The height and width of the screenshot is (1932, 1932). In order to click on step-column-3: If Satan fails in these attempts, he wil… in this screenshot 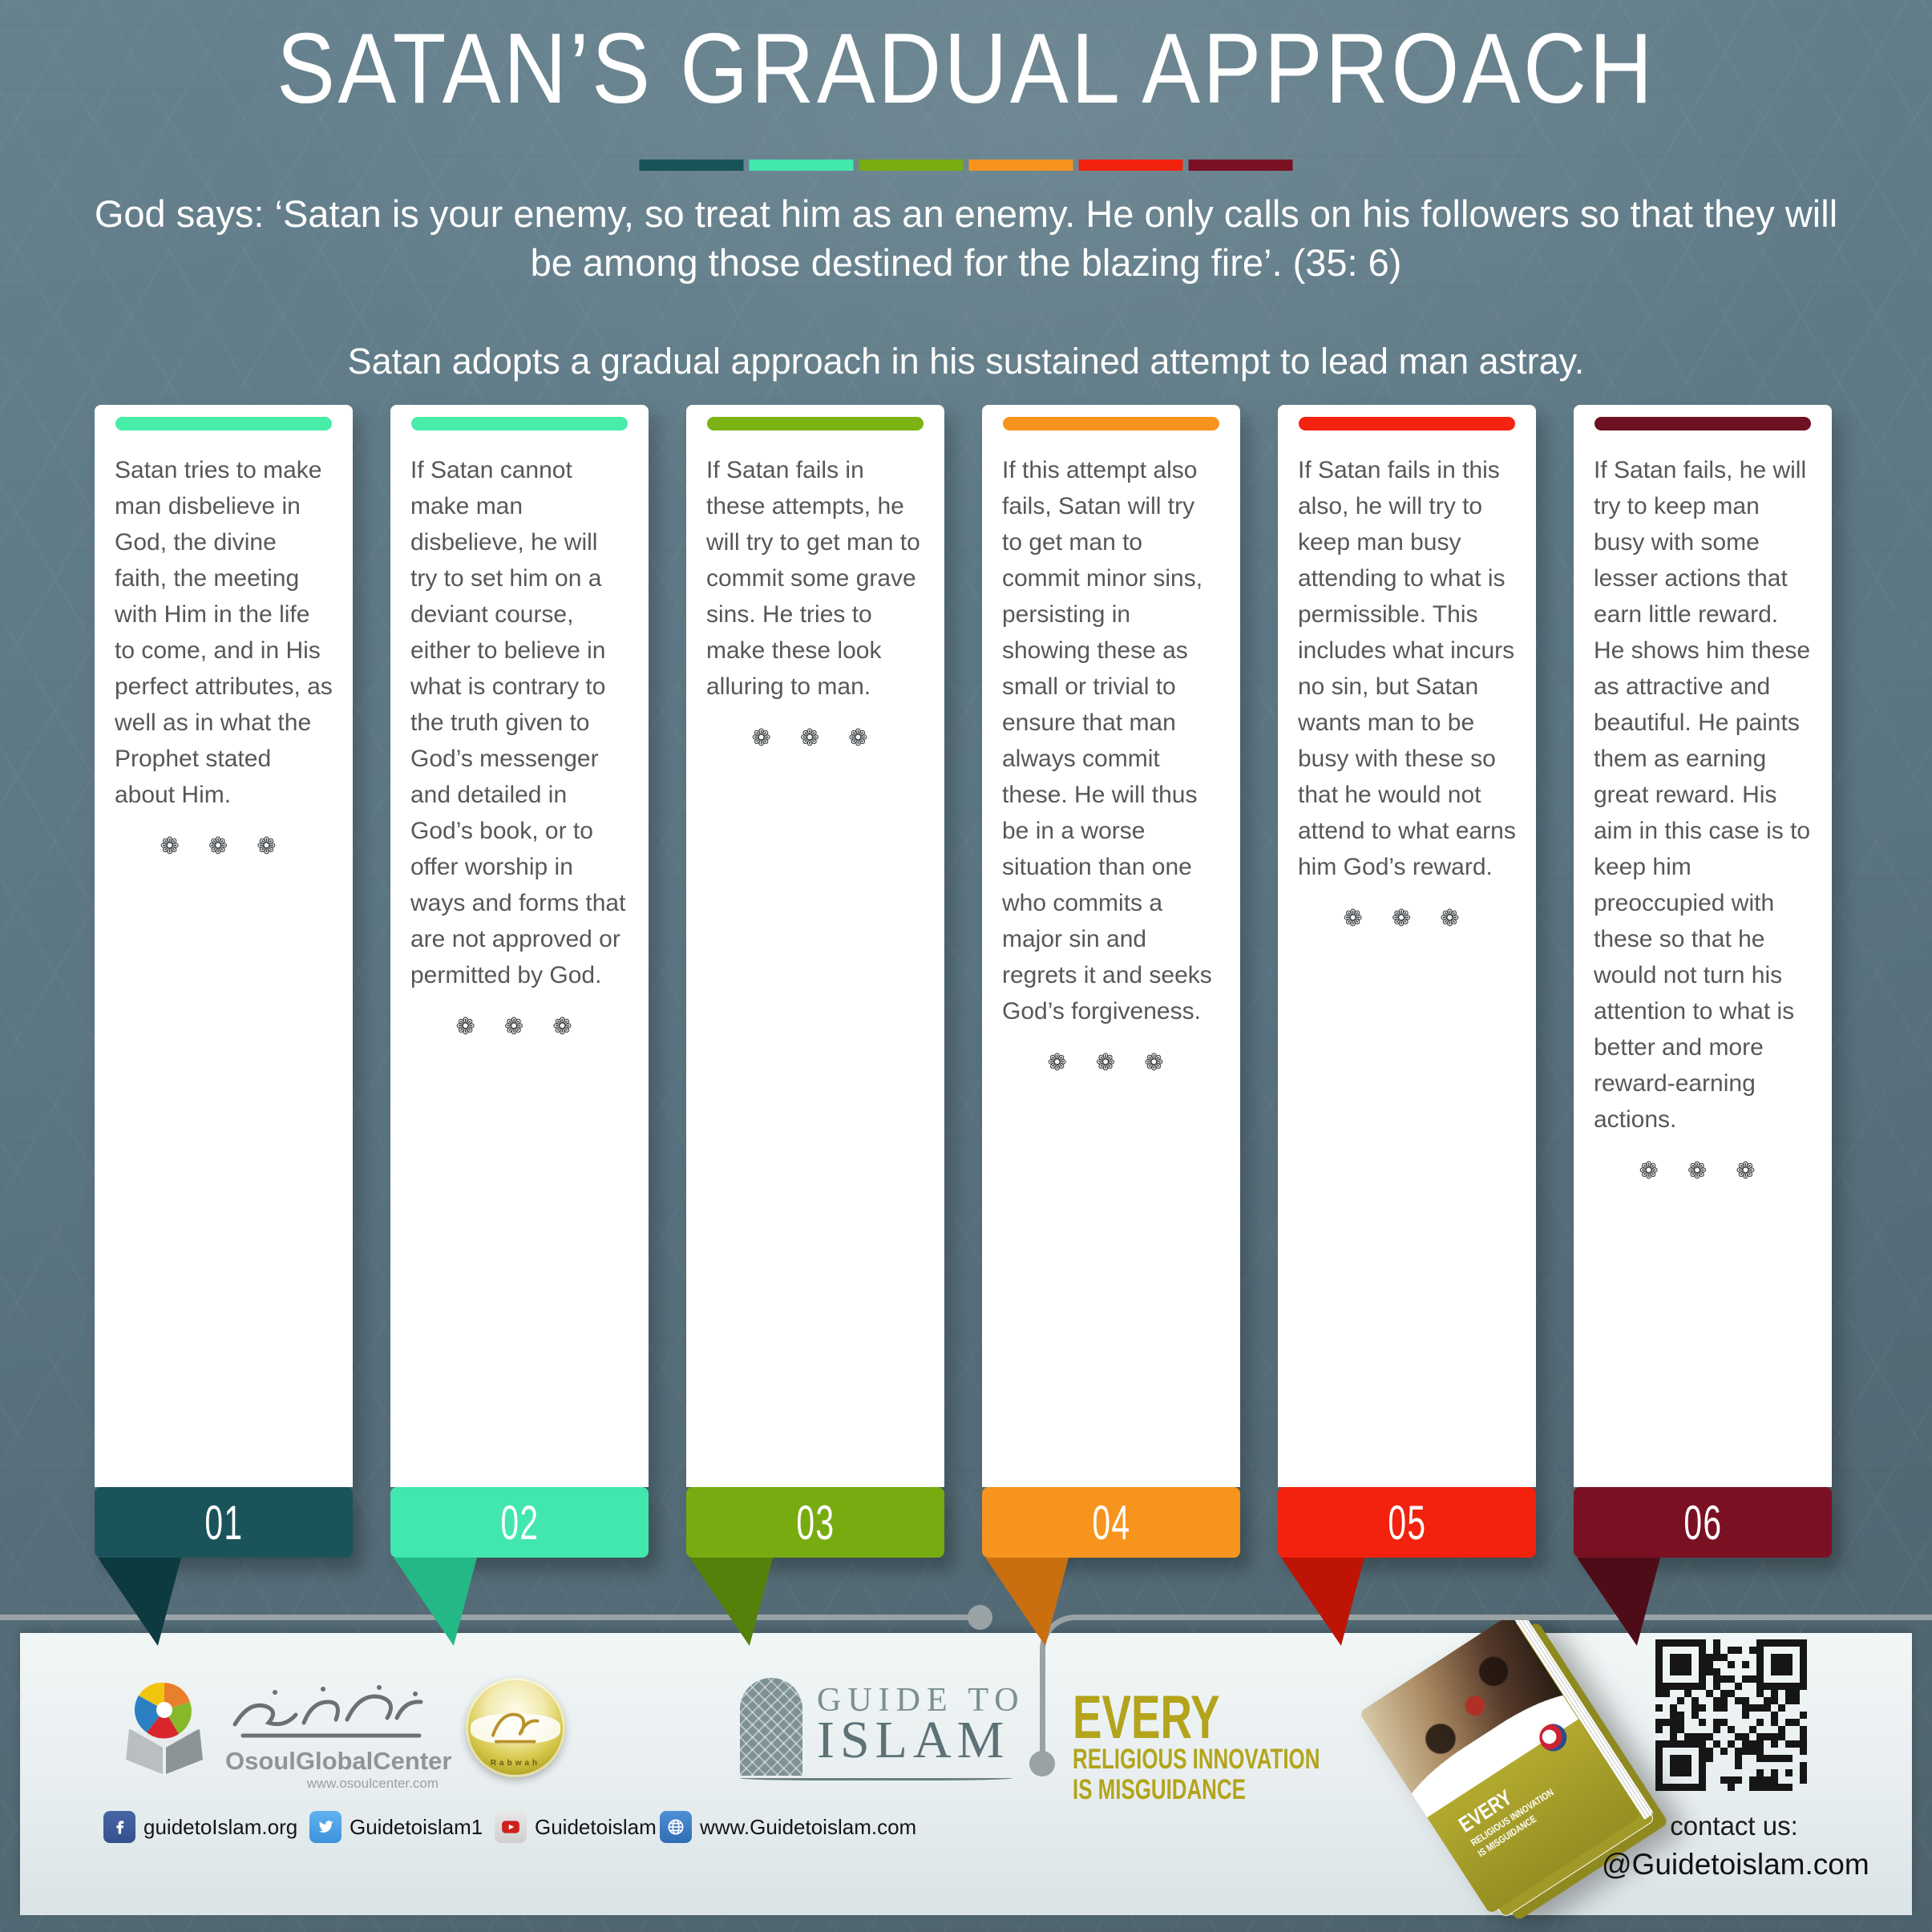, I will do `click(815, 1025)`.